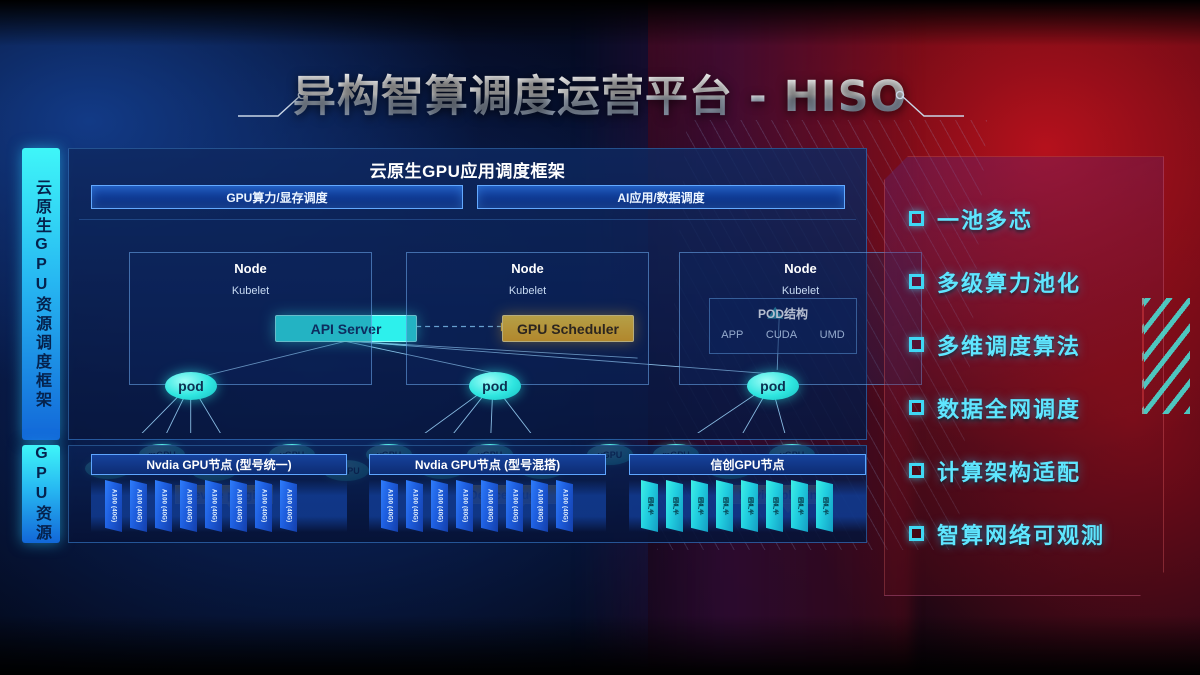 This screenshot has height=675, width=1200. I want to click on title-bar: 异构智算调度运营平台 - HISO, so click(600, 95).